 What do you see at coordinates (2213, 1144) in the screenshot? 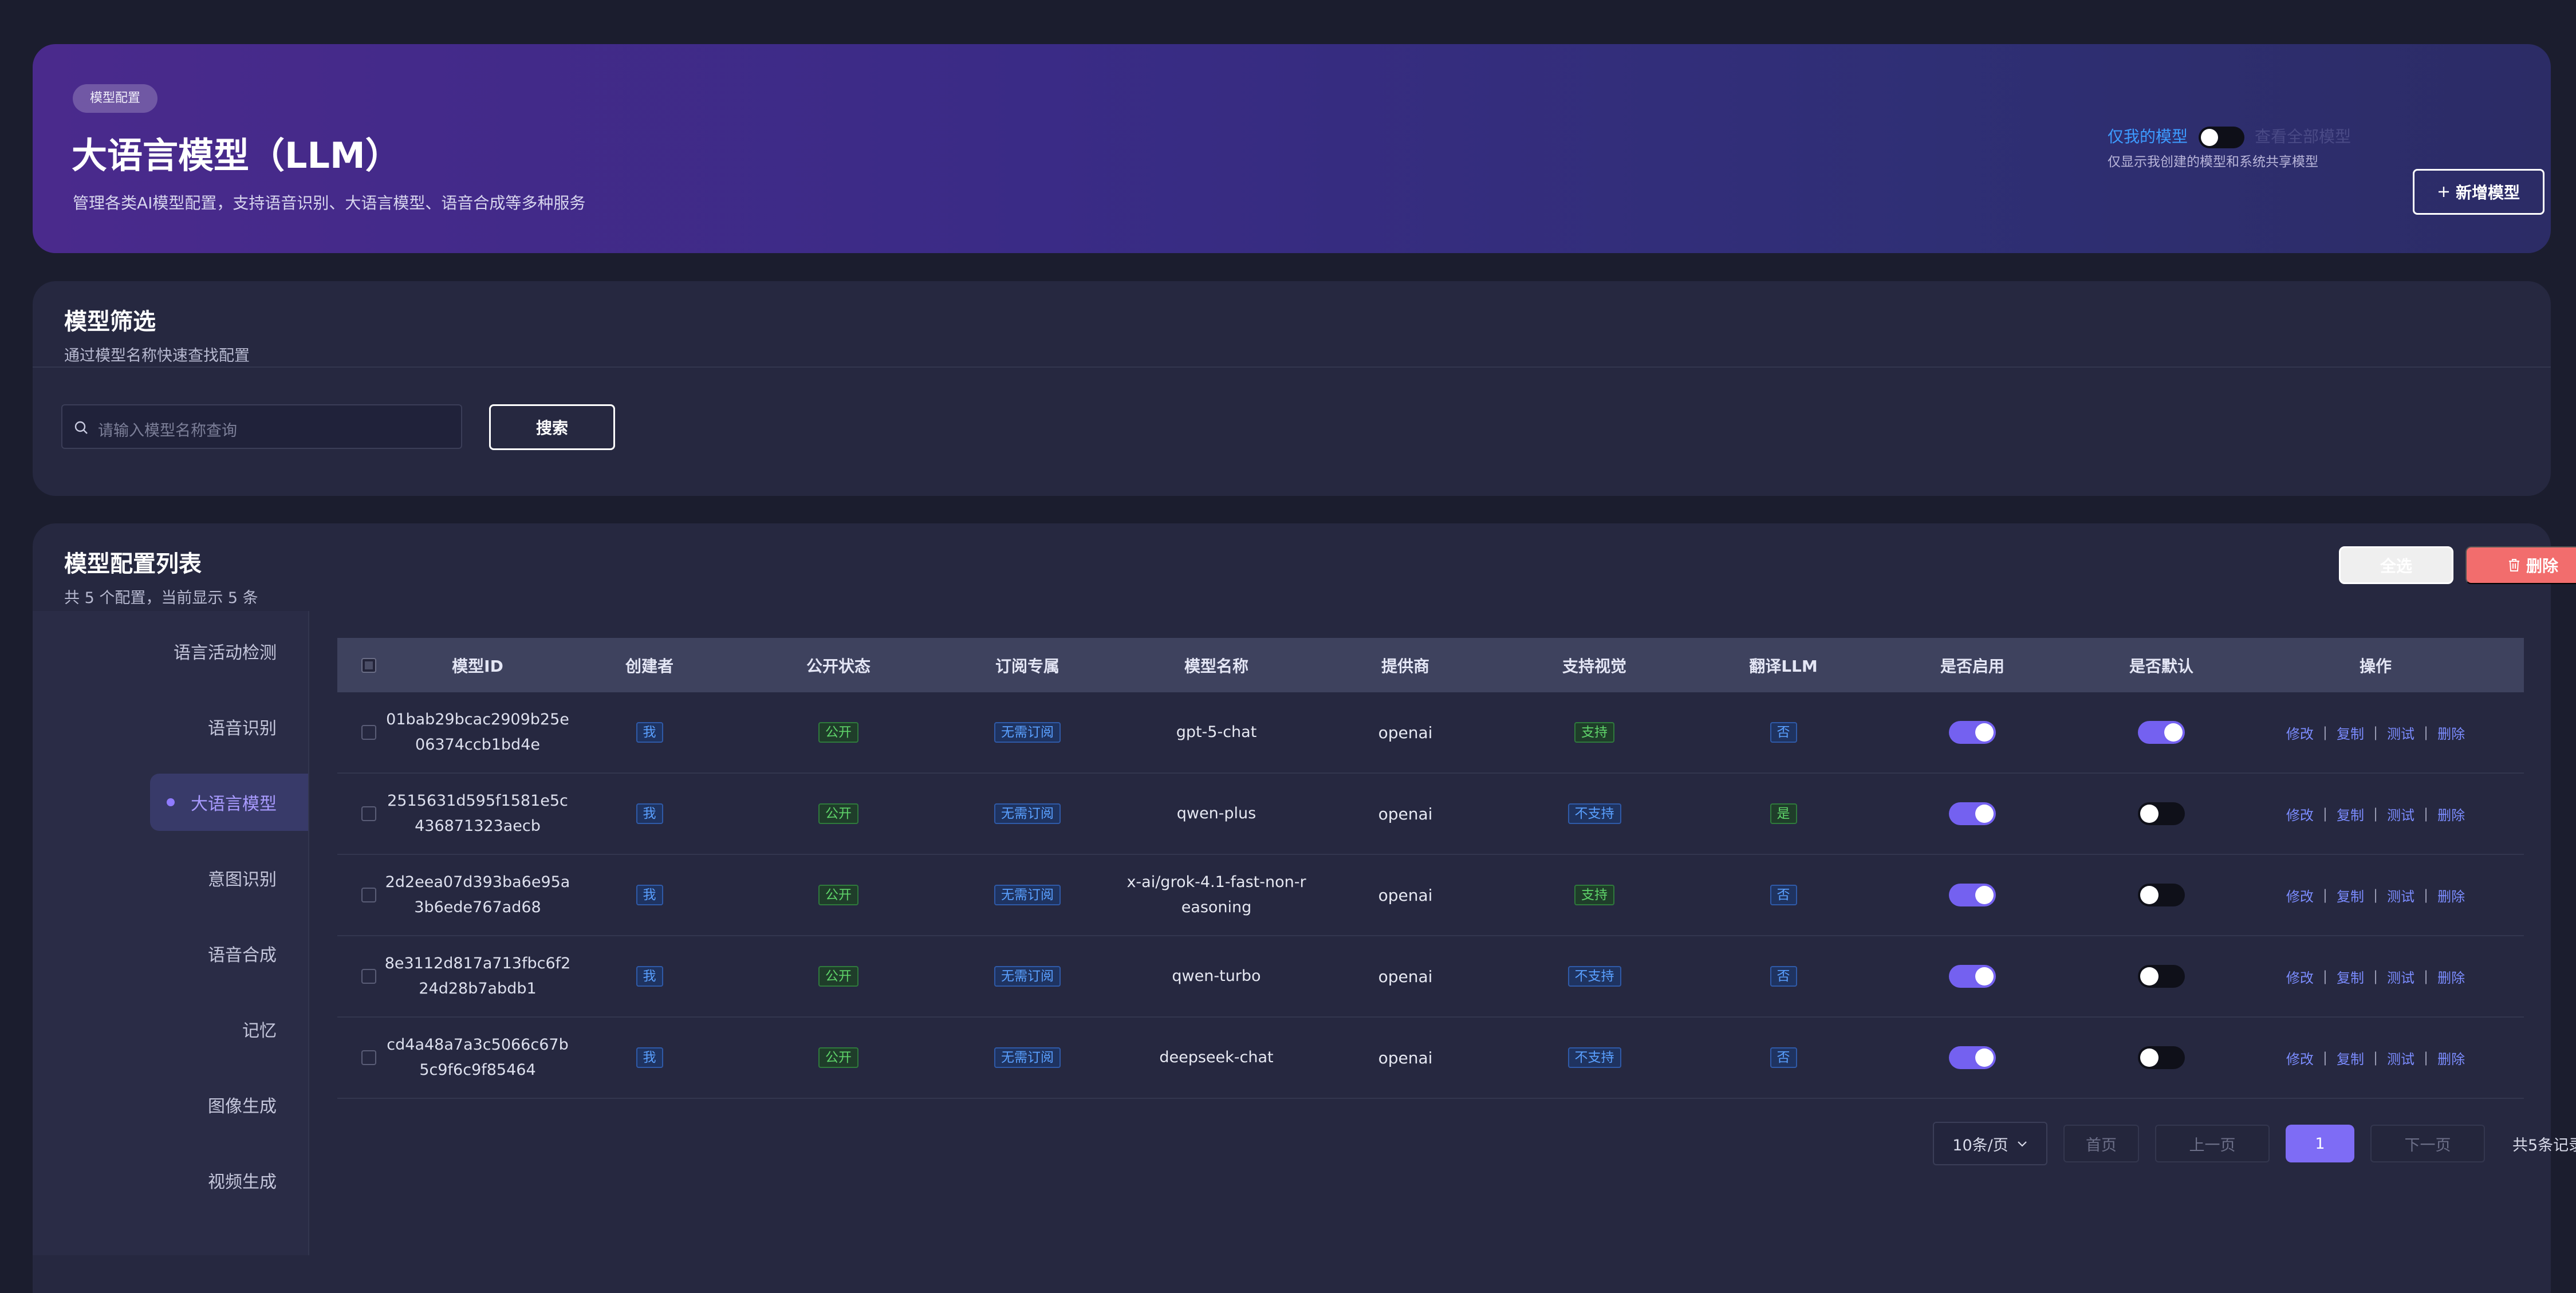
I see `prev-page-button: 上一页` at bounding box center [2213, 1144].